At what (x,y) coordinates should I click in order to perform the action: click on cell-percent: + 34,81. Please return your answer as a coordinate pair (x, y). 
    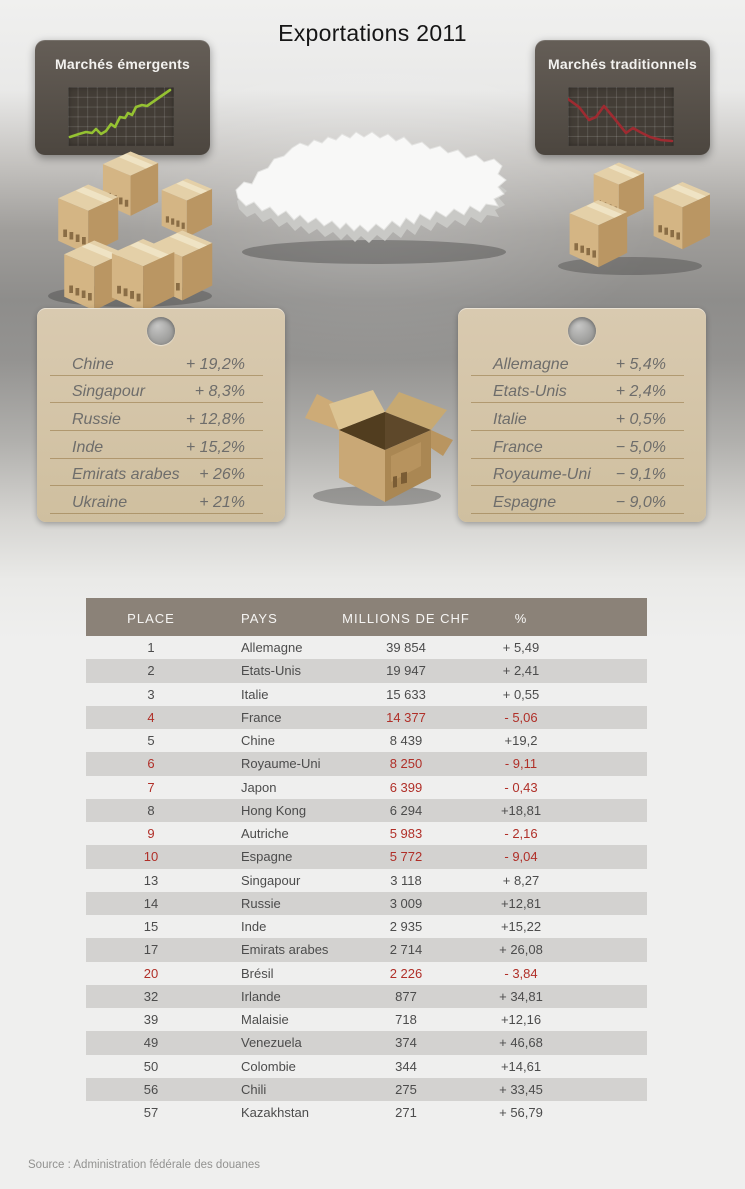
    Looking at the image, I should click on (521, 996).